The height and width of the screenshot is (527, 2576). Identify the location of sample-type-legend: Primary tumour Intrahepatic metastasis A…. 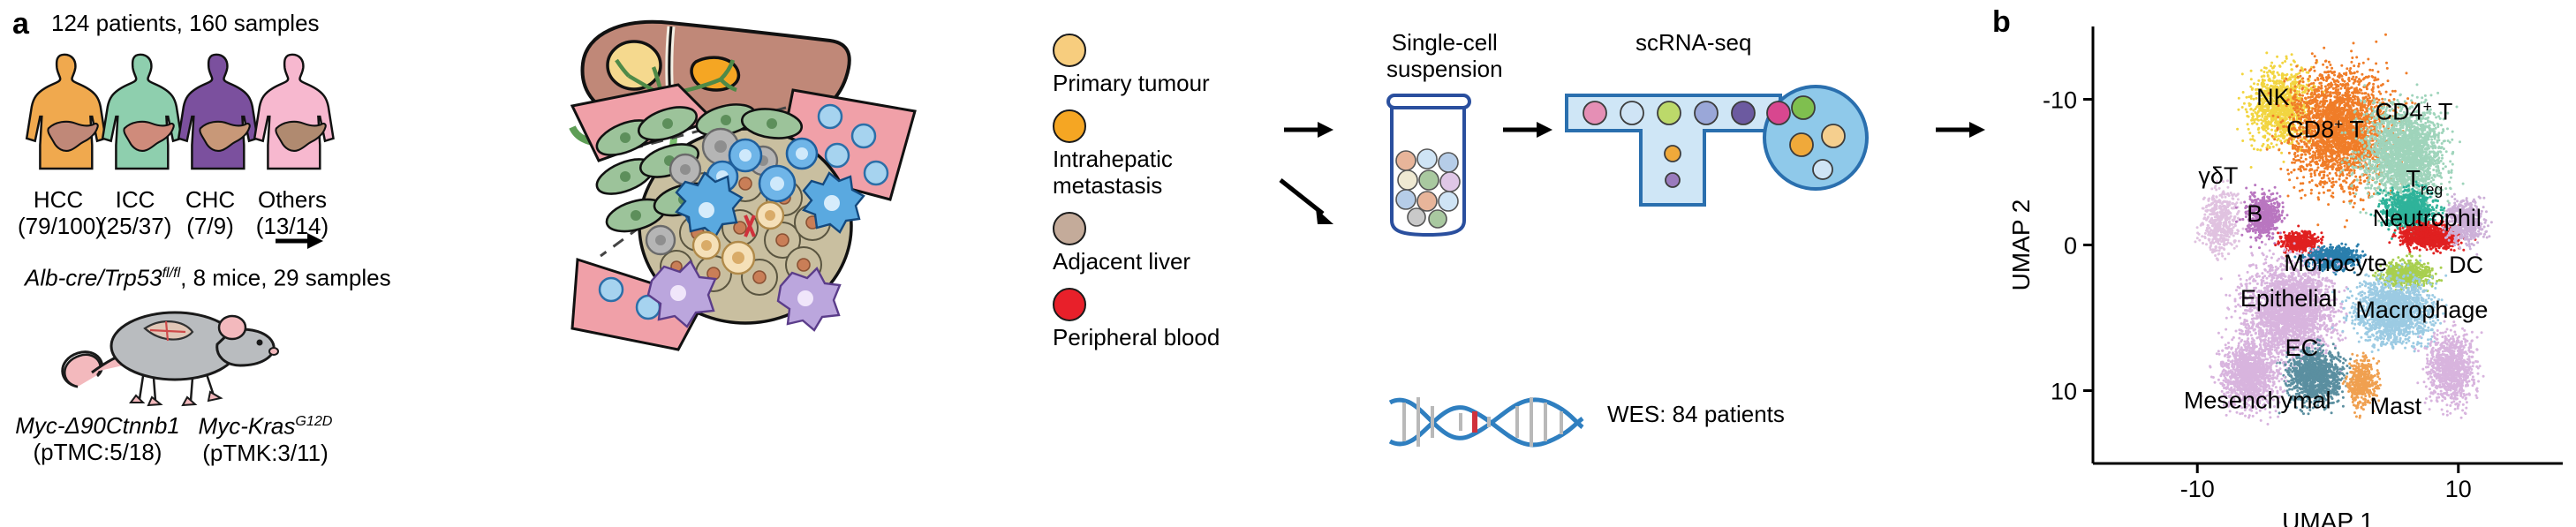
(1154, 192).